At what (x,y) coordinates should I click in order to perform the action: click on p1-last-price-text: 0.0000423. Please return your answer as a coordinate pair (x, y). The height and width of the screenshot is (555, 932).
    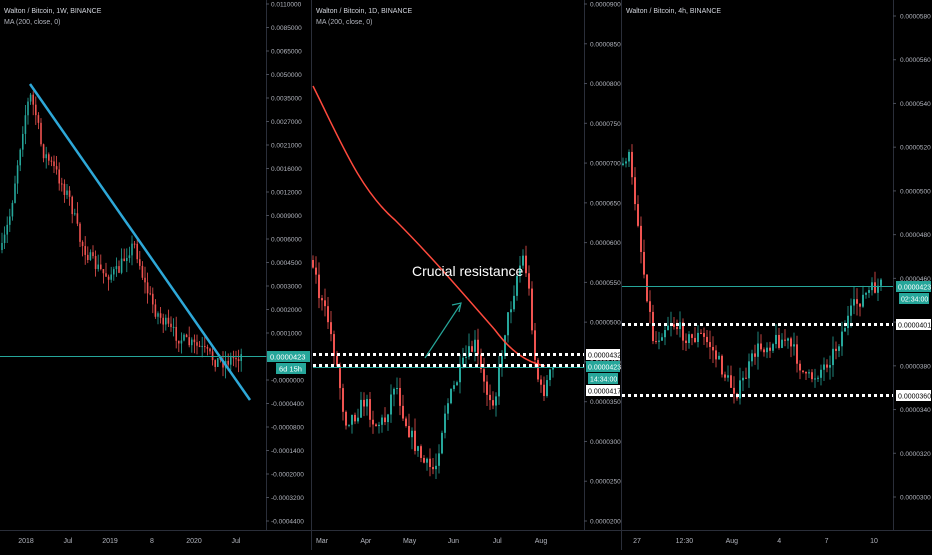
    Looking at the image, I should click on (287, 357).